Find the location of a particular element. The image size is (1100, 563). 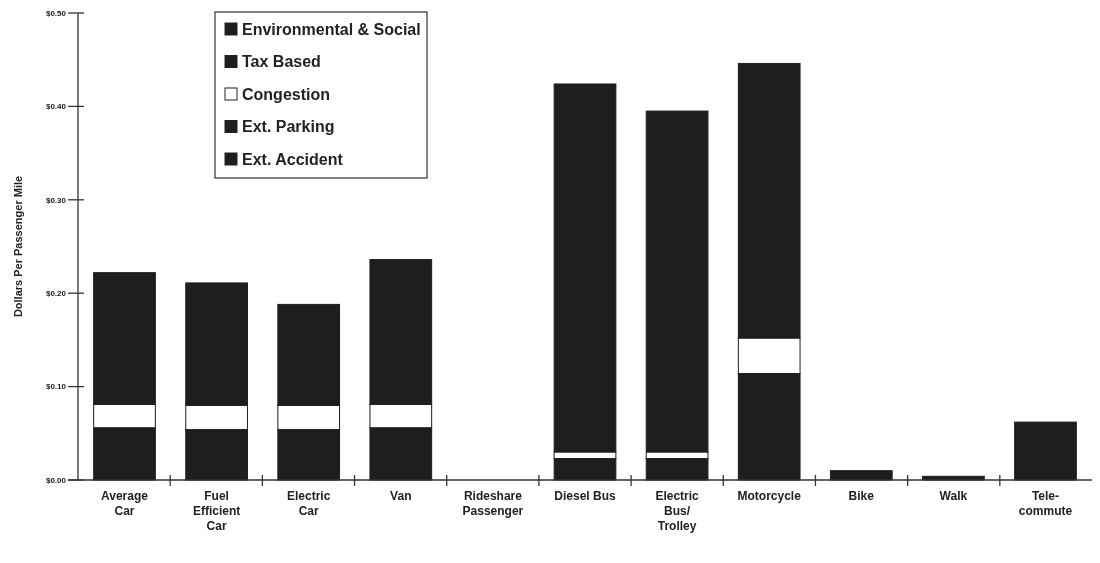

legend-label: Environmental & Social is located at coordinates (331, 29).